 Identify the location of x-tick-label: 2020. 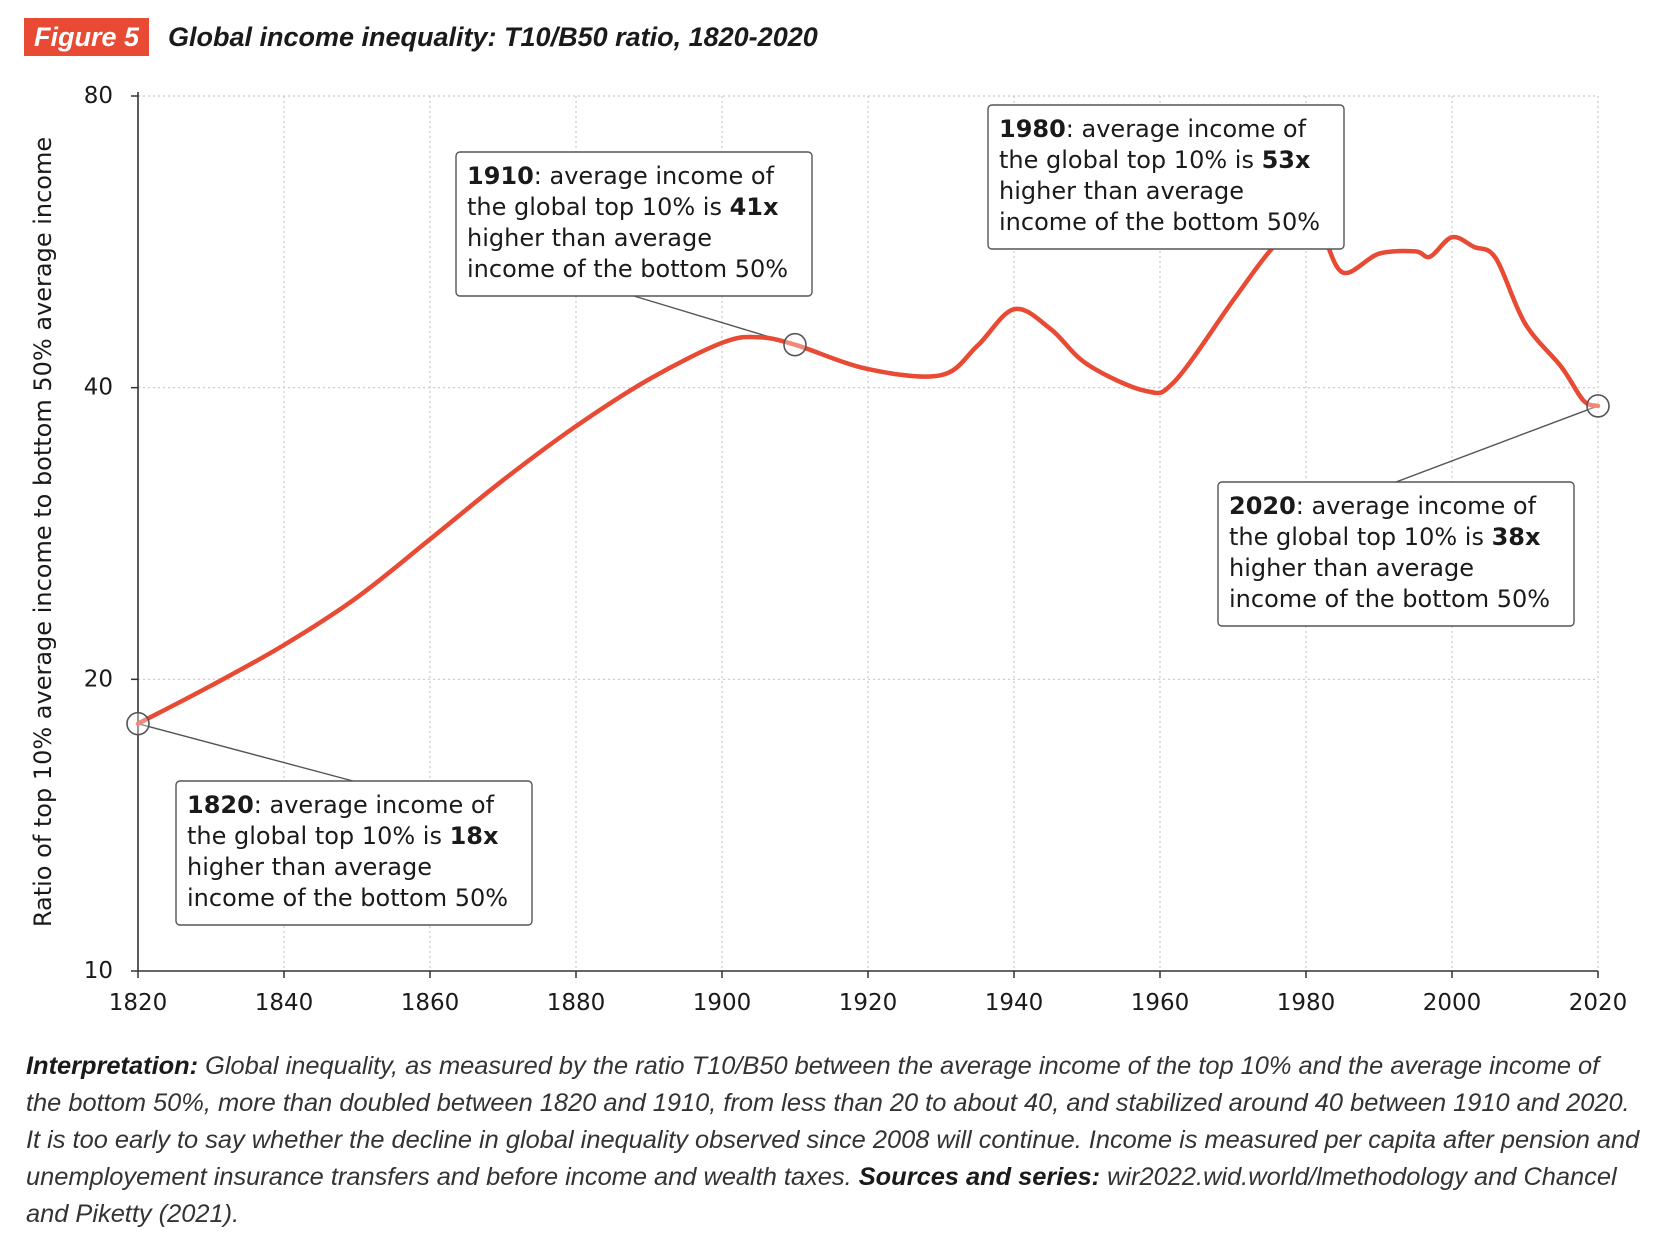
(1598, 1003).